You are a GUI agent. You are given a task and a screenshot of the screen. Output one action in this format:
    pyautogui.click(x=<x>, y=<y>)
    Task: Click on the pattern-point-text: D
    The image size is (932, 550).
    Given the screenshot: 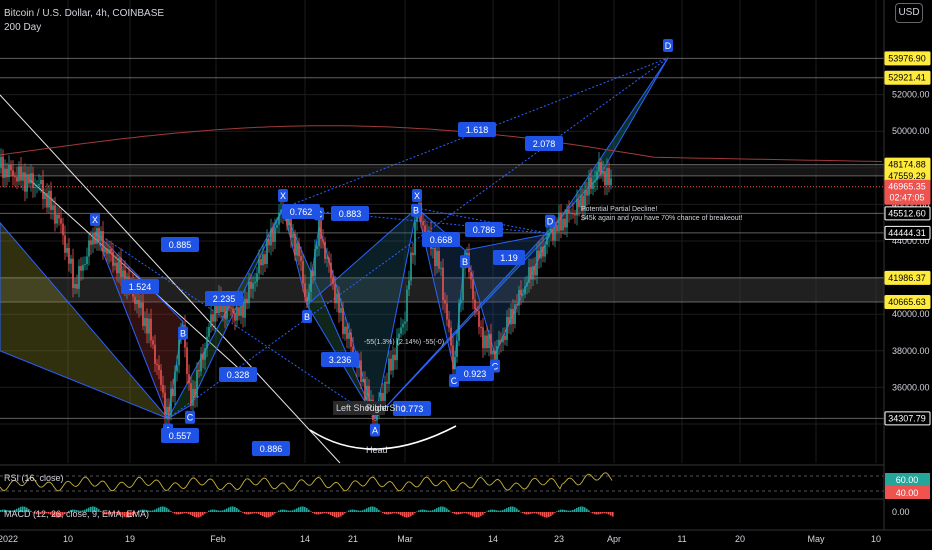 What is the action you would take?
    pyautogui.click(x=668, y=46)
    